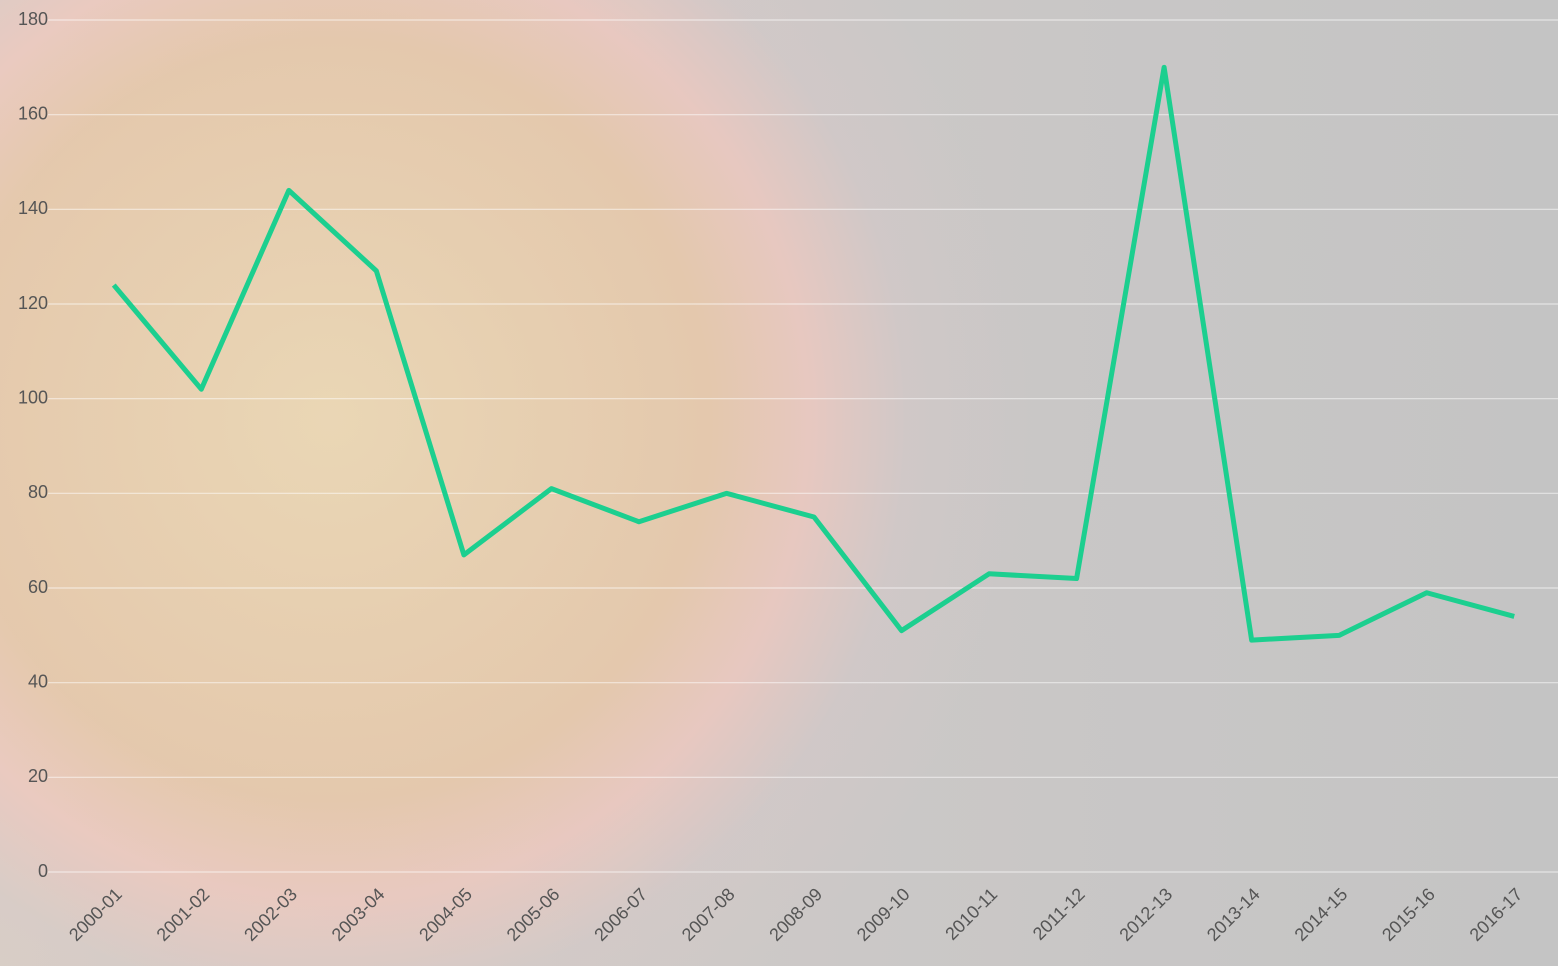 The height and width of the screenshot is (966, 1558). What do you see at coordinates (445, 914) in the screenshot?
I see `x-tick-label: 2004-05` at bounding box center [445, 914].